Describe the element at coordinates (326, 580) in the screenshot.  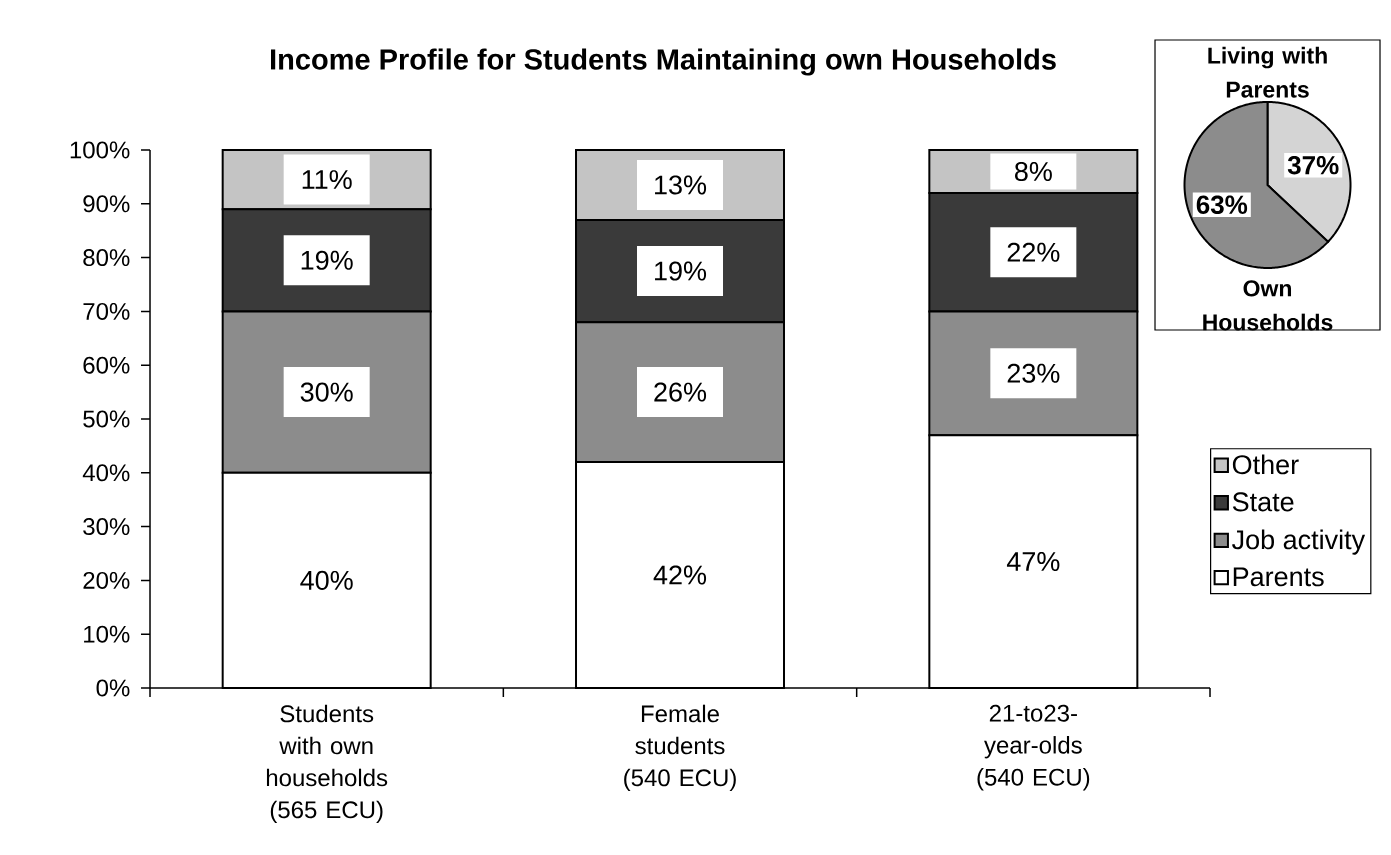
I see `data-label: 40%` at that location.